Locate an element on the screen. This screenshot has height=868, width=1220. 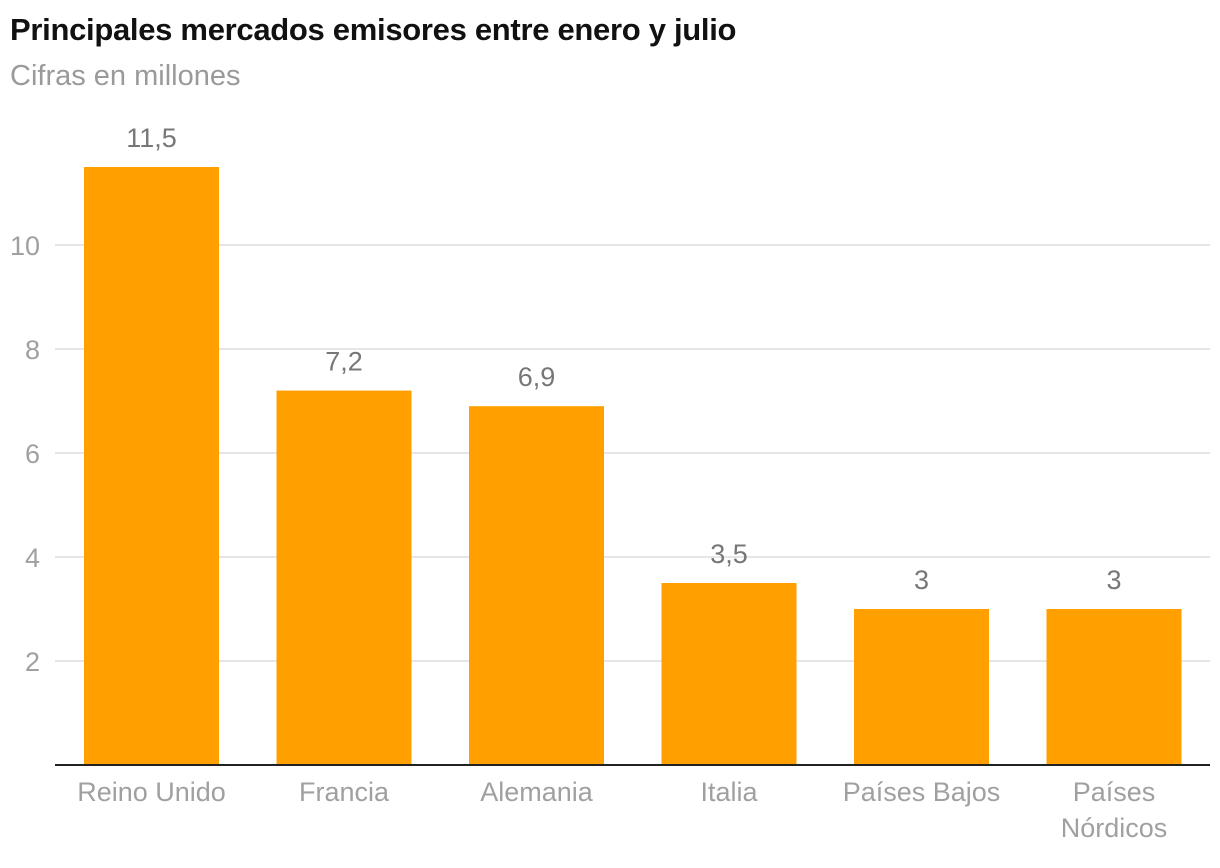
value-label: 7,2 is located at coordinates (344, 362).